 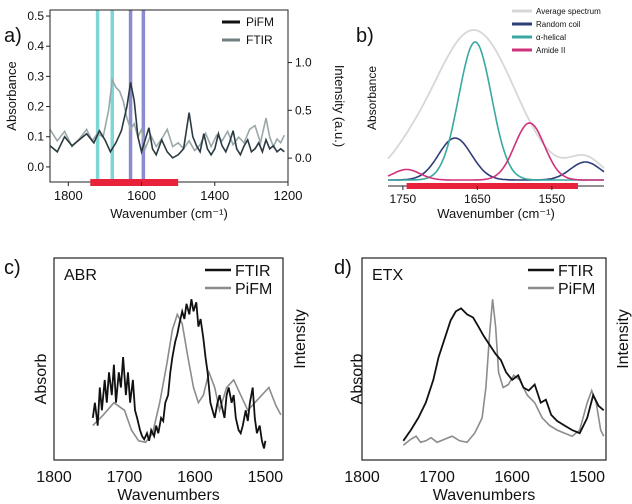 What do you see at coordinates (195, 477) in the screenshot?
I see `x-tick-label-c: 1600` at bounding box center [195, 477].